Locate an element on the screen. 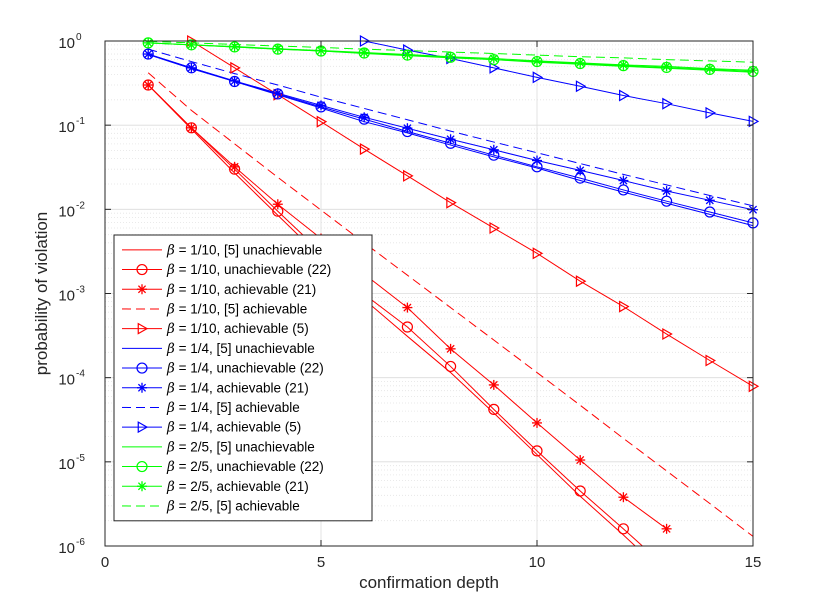 The width and height of the screenshot is (830, 604). legend-label-text: = 2/5, unachievable (22) is located at coordinates (249, 466).